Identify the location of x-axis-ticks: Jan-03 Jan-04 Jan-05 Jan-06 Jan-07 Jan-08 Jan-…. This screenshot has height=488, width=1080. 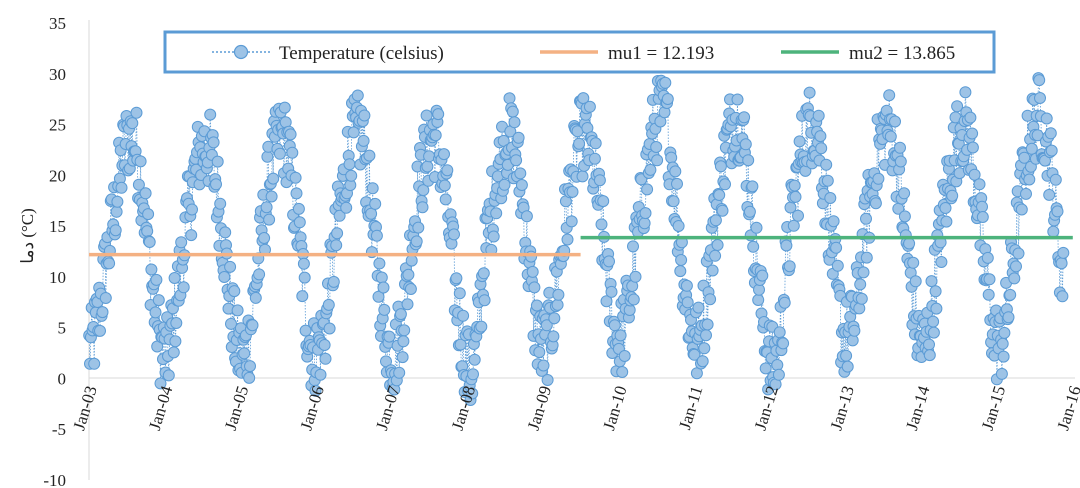
(574, 407).